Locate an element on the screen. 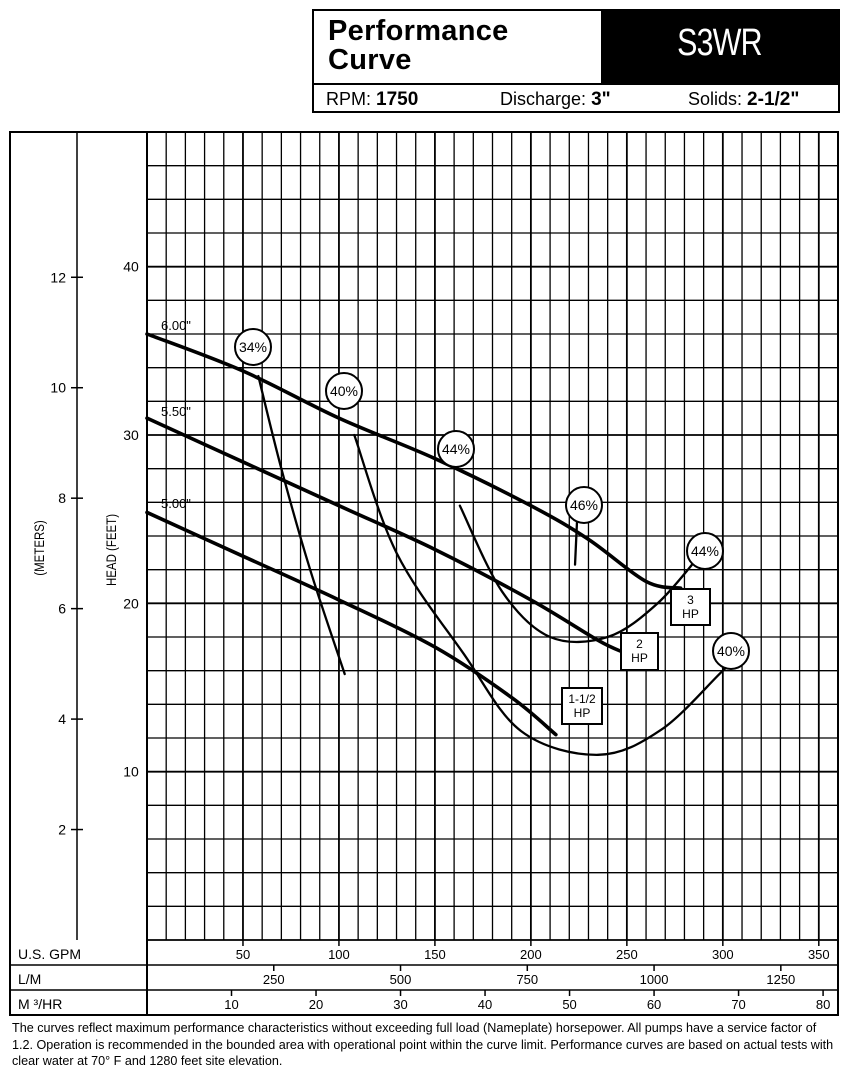  x-tick-label: 30 is located at coordinates (400, 1004).